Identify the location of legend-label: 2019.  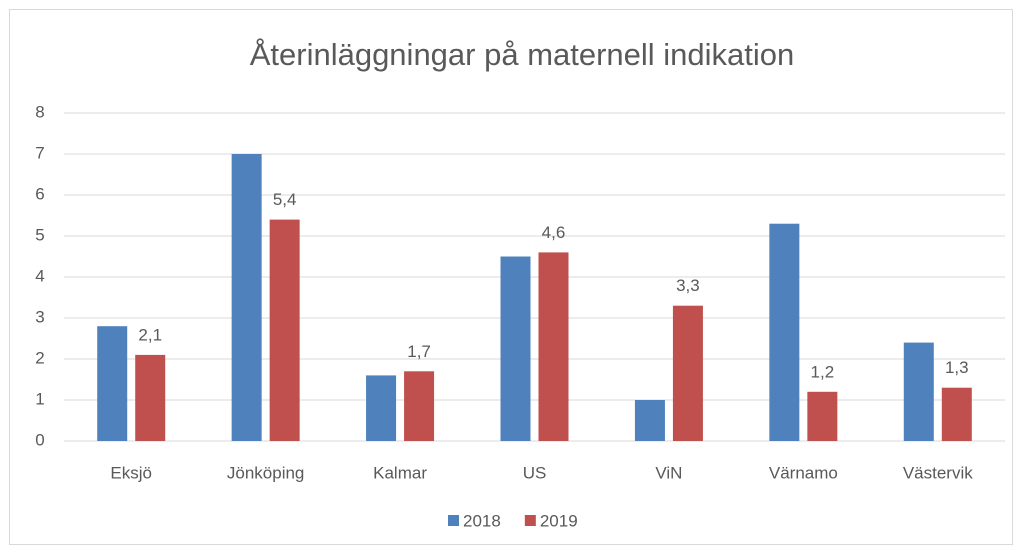
(559, 520).